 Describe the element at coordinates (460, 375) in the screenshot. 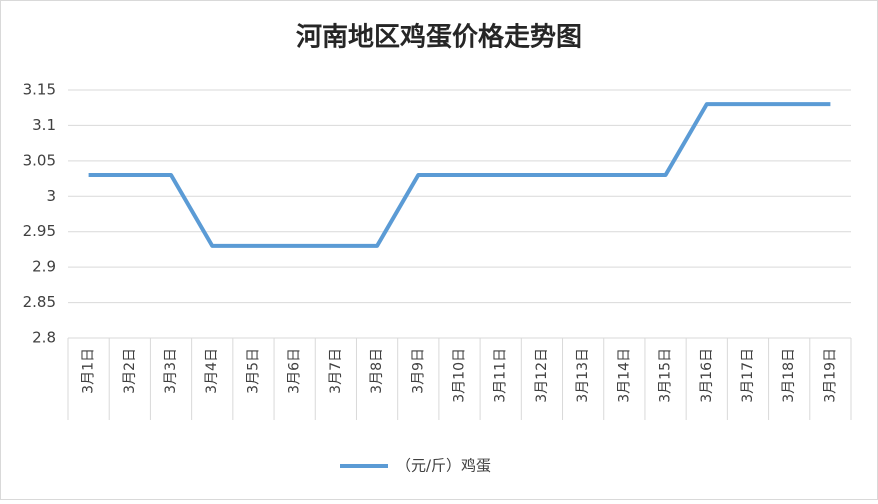

I see `x-tick-label: 3月10日` at that location.